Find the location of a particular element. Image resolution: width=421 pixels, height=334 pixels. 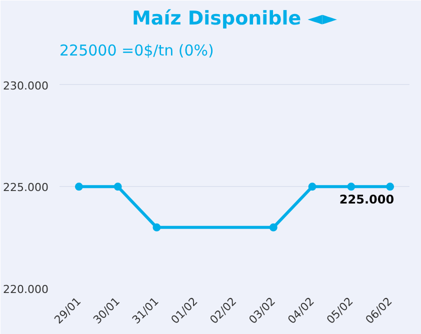

y-tick-label: 225.000 is located at coordinates (26, 187).